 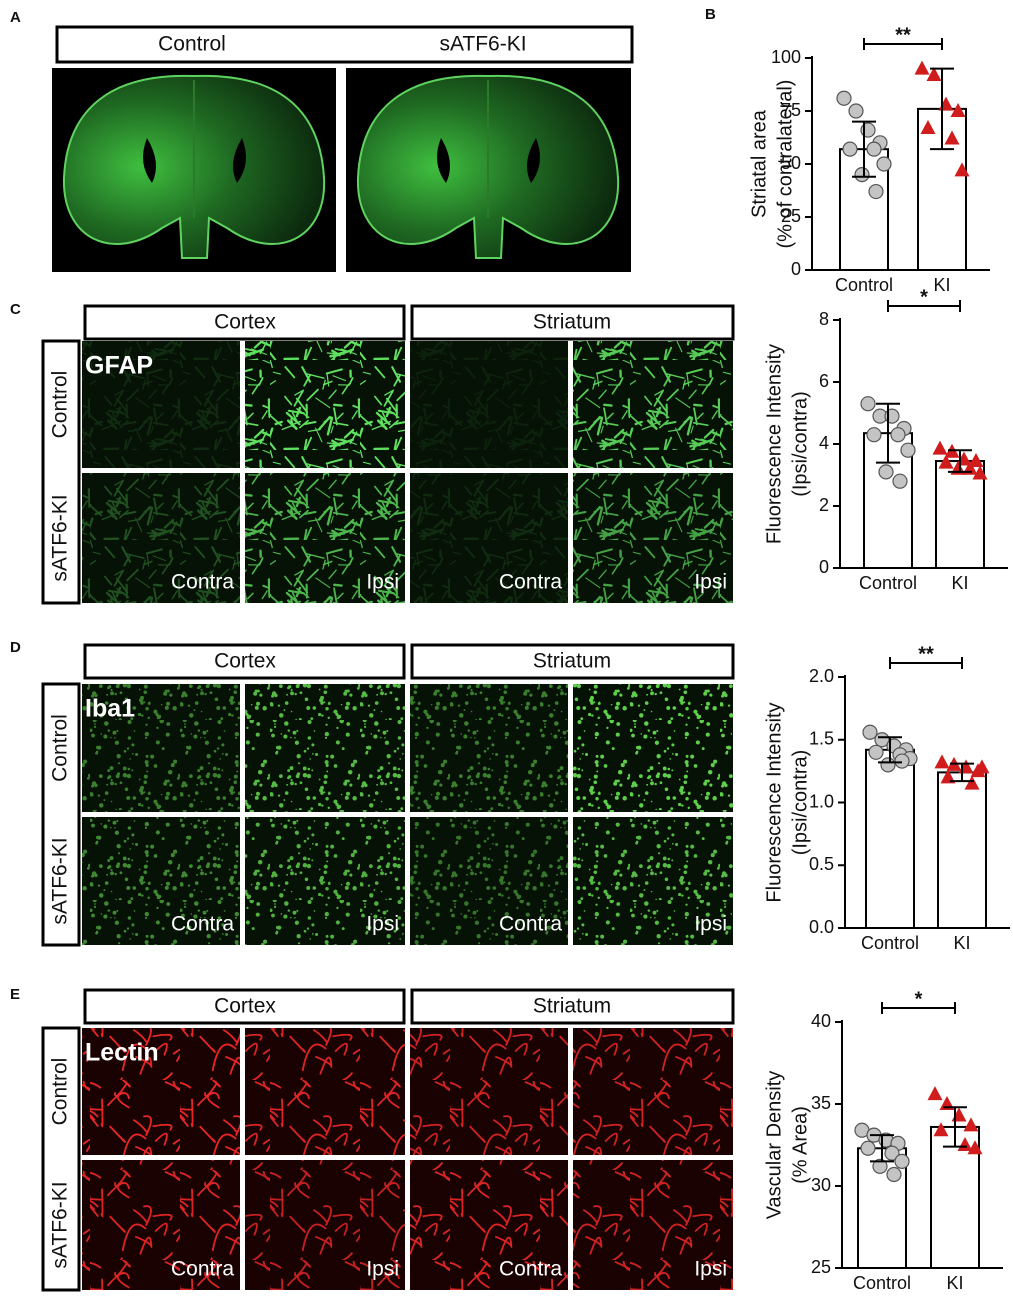 What do you see at coordinates (824, 505) in the screenshot?
I see `y-tick-label: 2` at bounding box center [824, 505].